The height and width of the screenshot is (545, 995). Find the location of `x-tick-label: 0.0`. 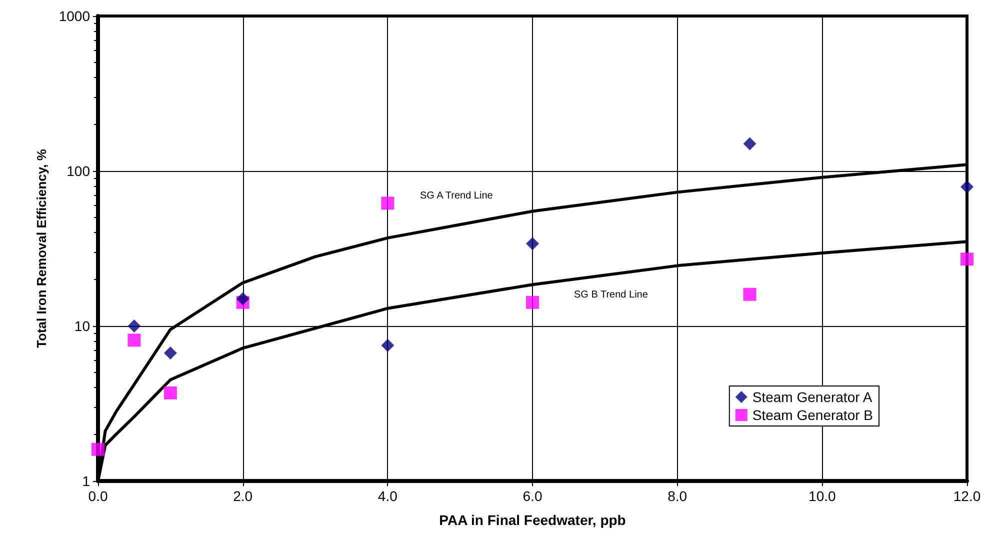

x-tick-label: 0.0 is located at coordinates (98, 496).